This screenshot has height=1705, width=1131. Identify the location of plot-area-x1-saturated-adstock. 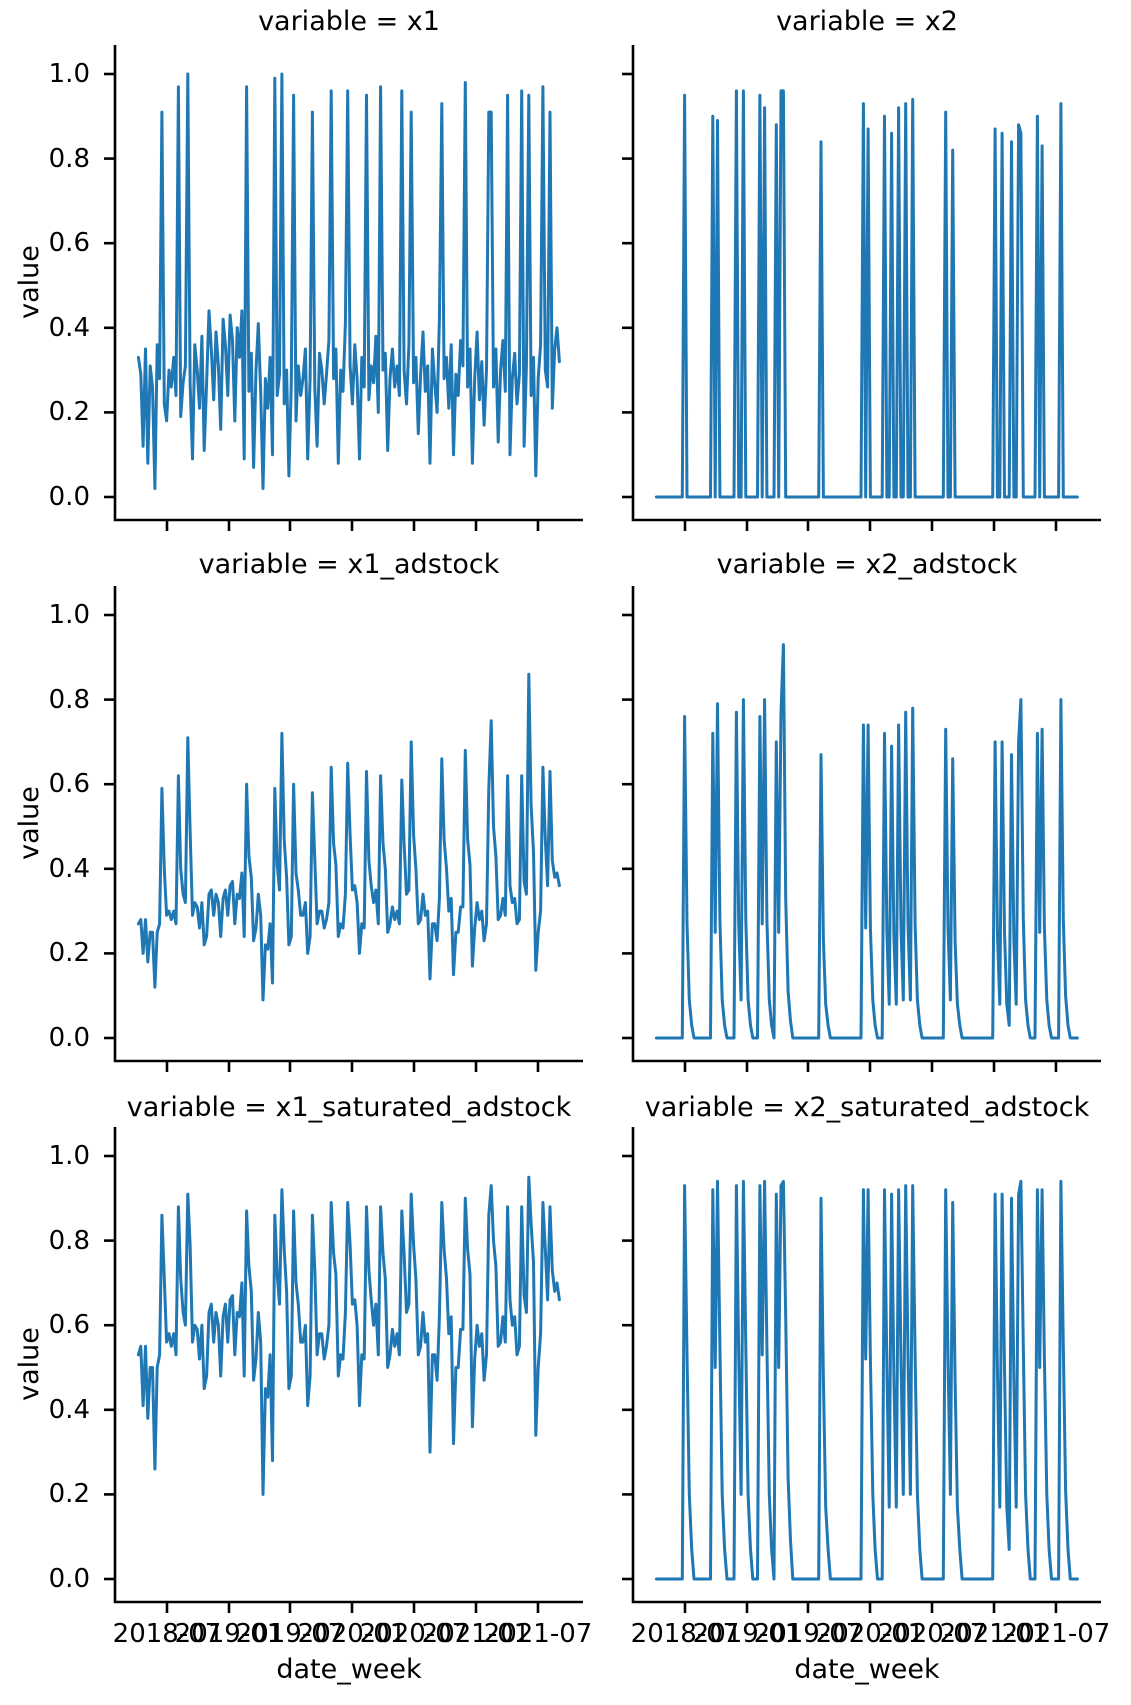
(343, 1370).